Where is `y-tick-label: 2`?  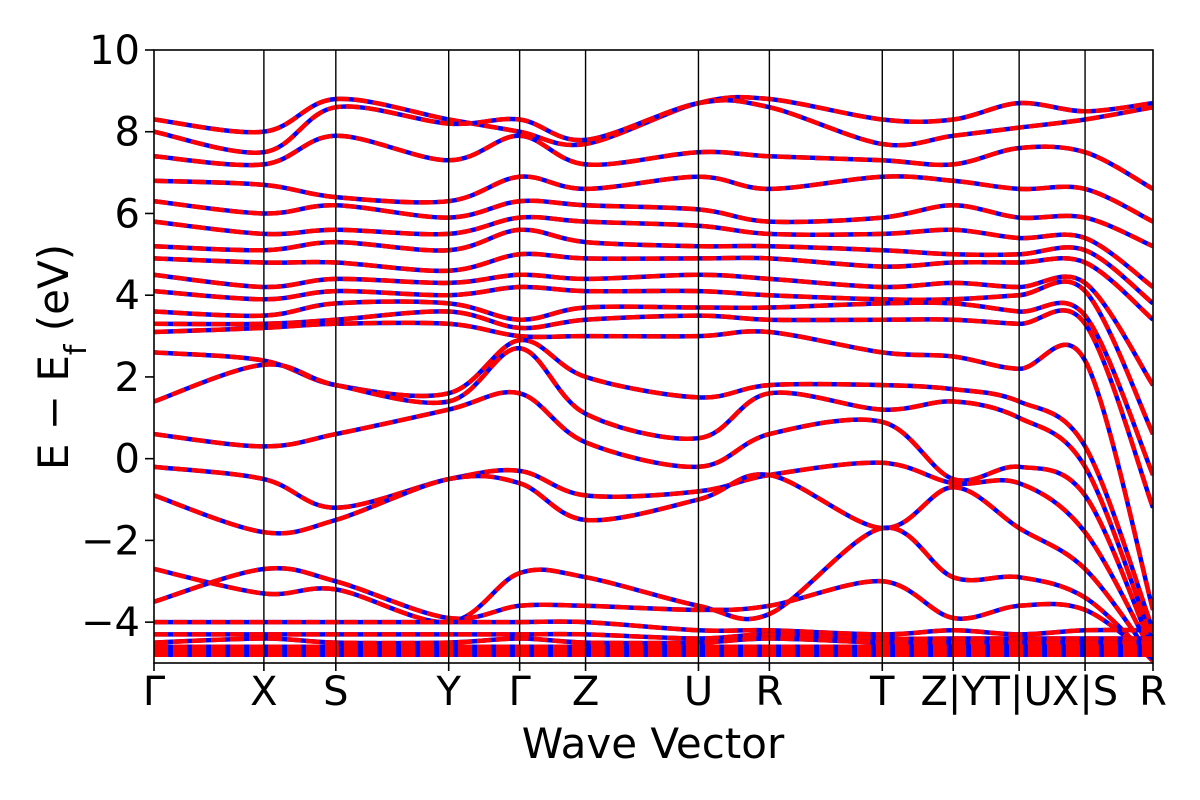
y-tick-label: 2 is located at coordinates (127, 378).